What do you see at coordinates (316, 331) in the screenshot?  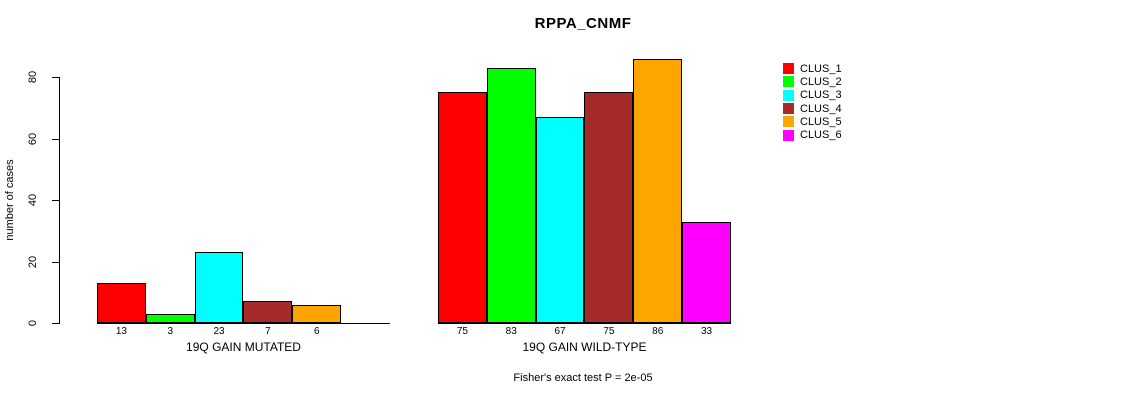 I see `bar-value-label: 6` at bounding box center [316, 331].